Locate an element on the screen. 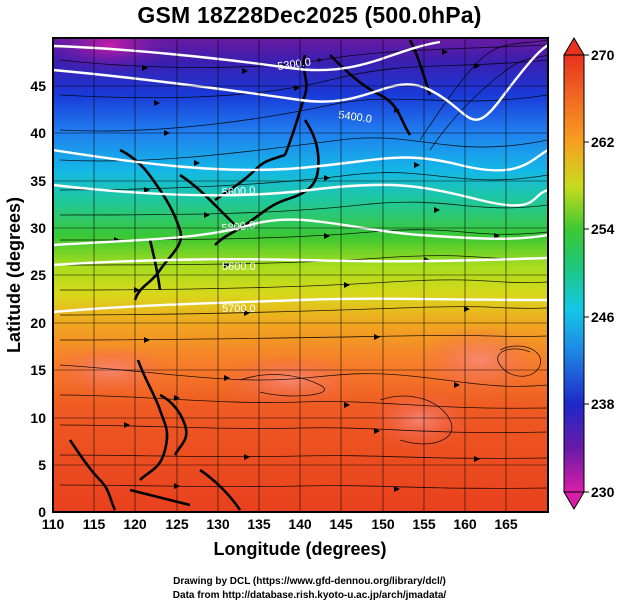 The width and height of the screenshot is (619, 605). y-tick-label: 45 is located at coordinates (38, 86).